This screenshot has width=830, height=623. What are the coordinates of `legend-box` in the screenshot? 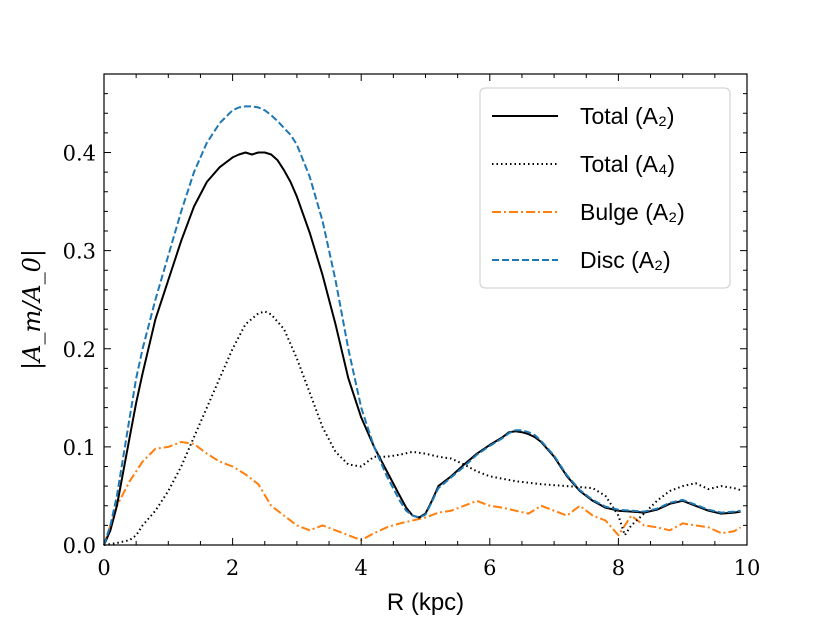 It's located at (605, 188).